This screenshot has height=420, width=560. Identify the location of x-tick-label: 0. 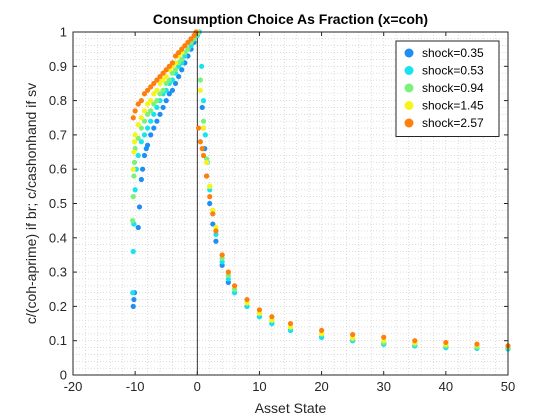
(197, 386).